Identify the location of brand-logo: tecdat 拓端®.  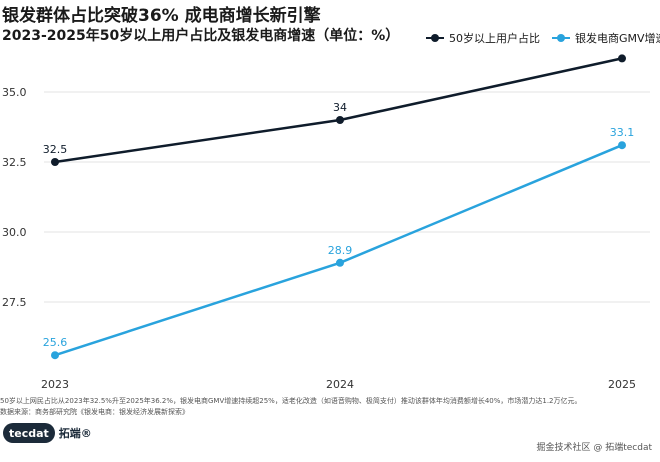
(47, 433).